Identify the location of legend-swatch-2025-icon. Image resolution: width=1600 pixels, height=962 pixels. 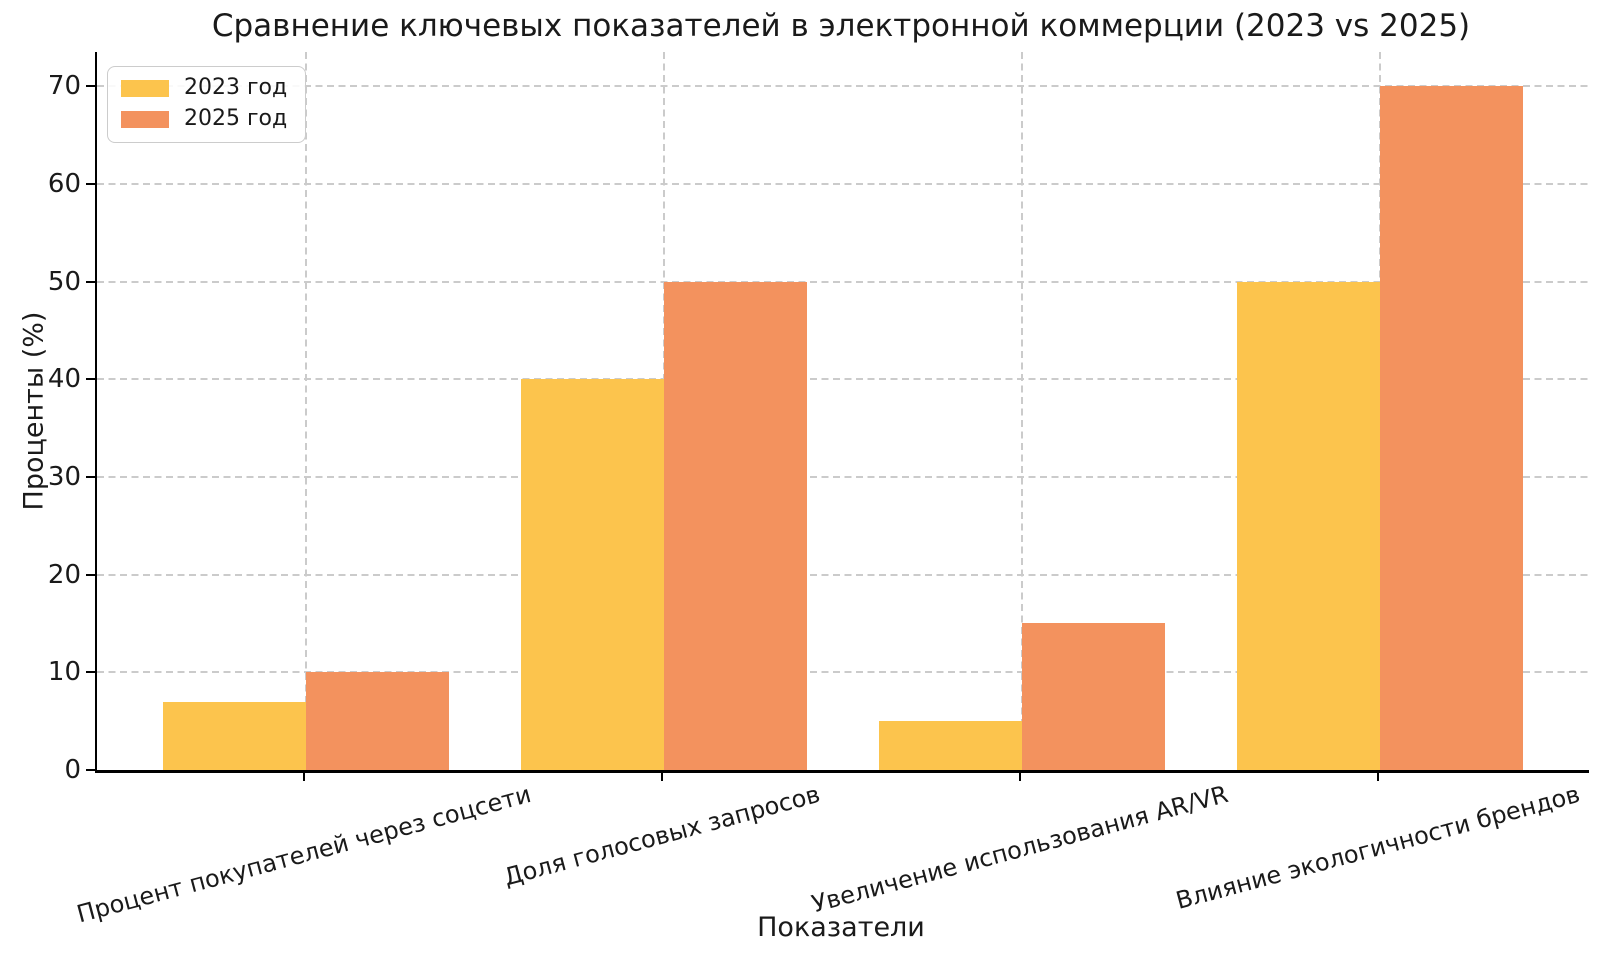
(145, 119).